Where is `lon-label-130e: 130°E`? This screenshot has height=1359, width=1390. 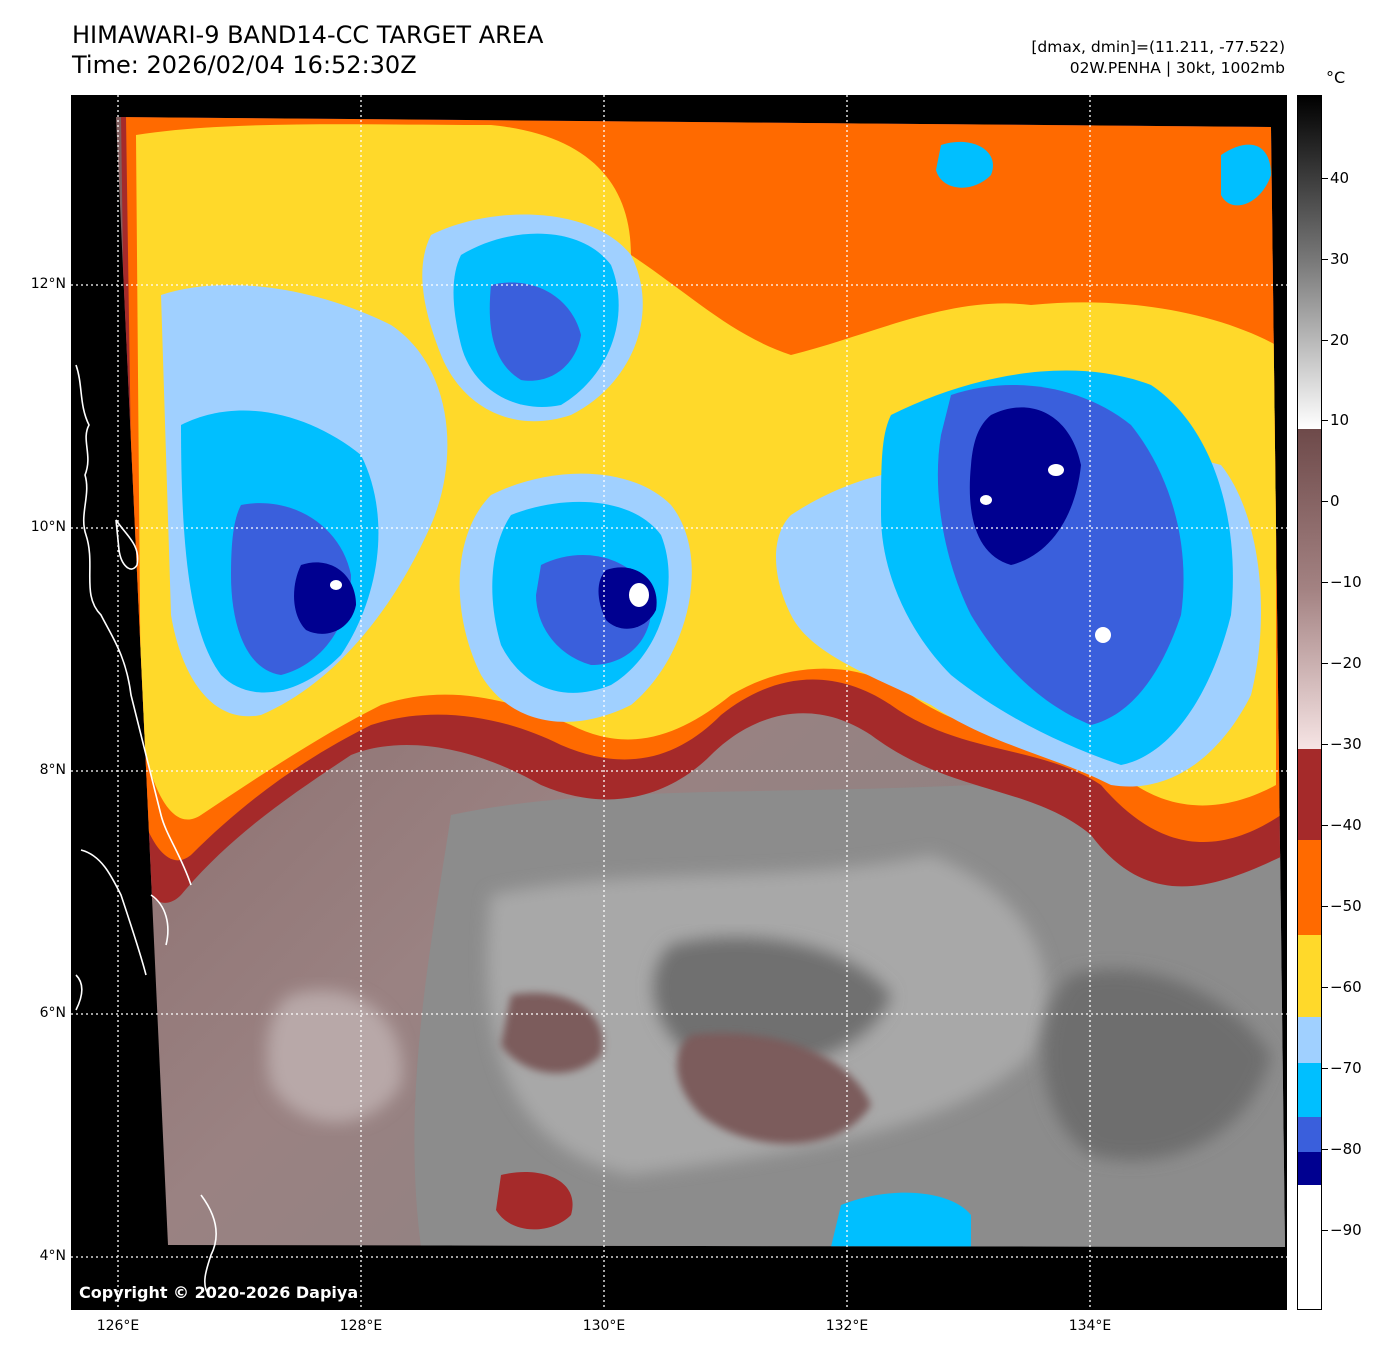
lon-label-130e: 130°E is located at coordinates (604, 1326).